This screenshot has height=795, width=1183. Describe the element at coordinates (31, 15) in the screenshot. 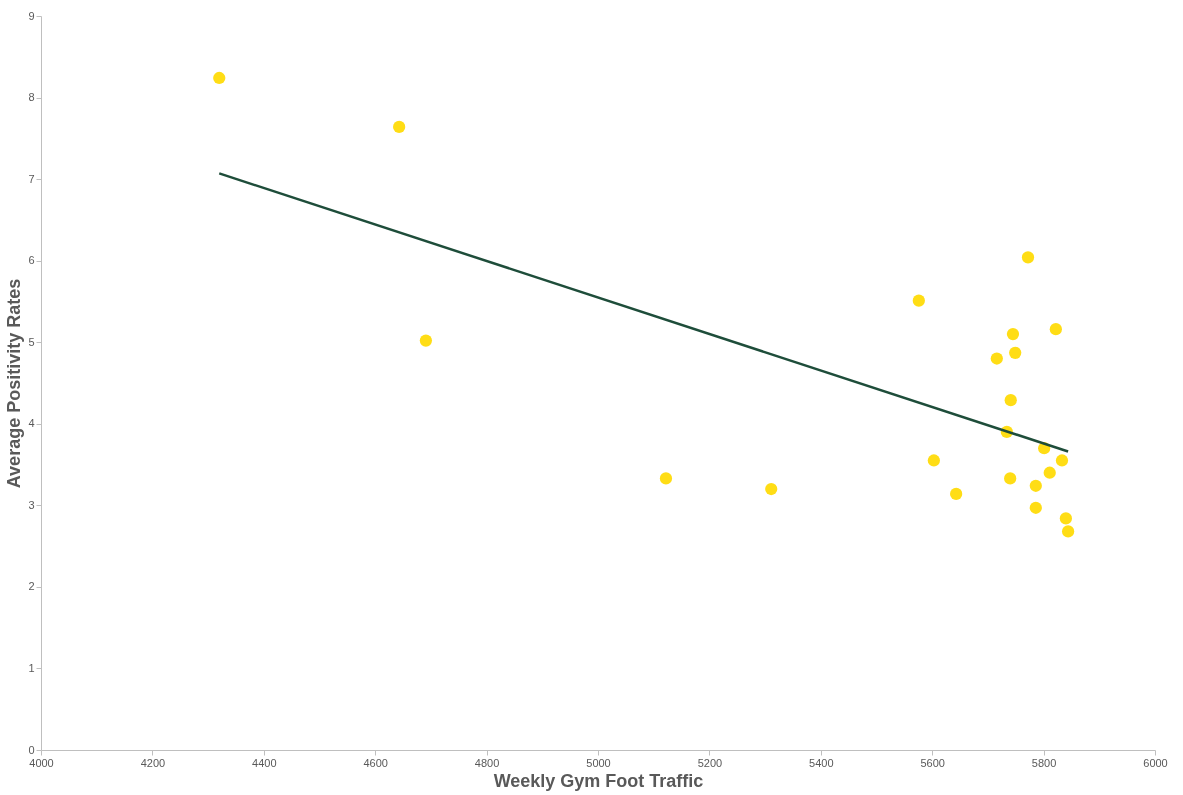

I see `y-tick-label: 9` at that location.